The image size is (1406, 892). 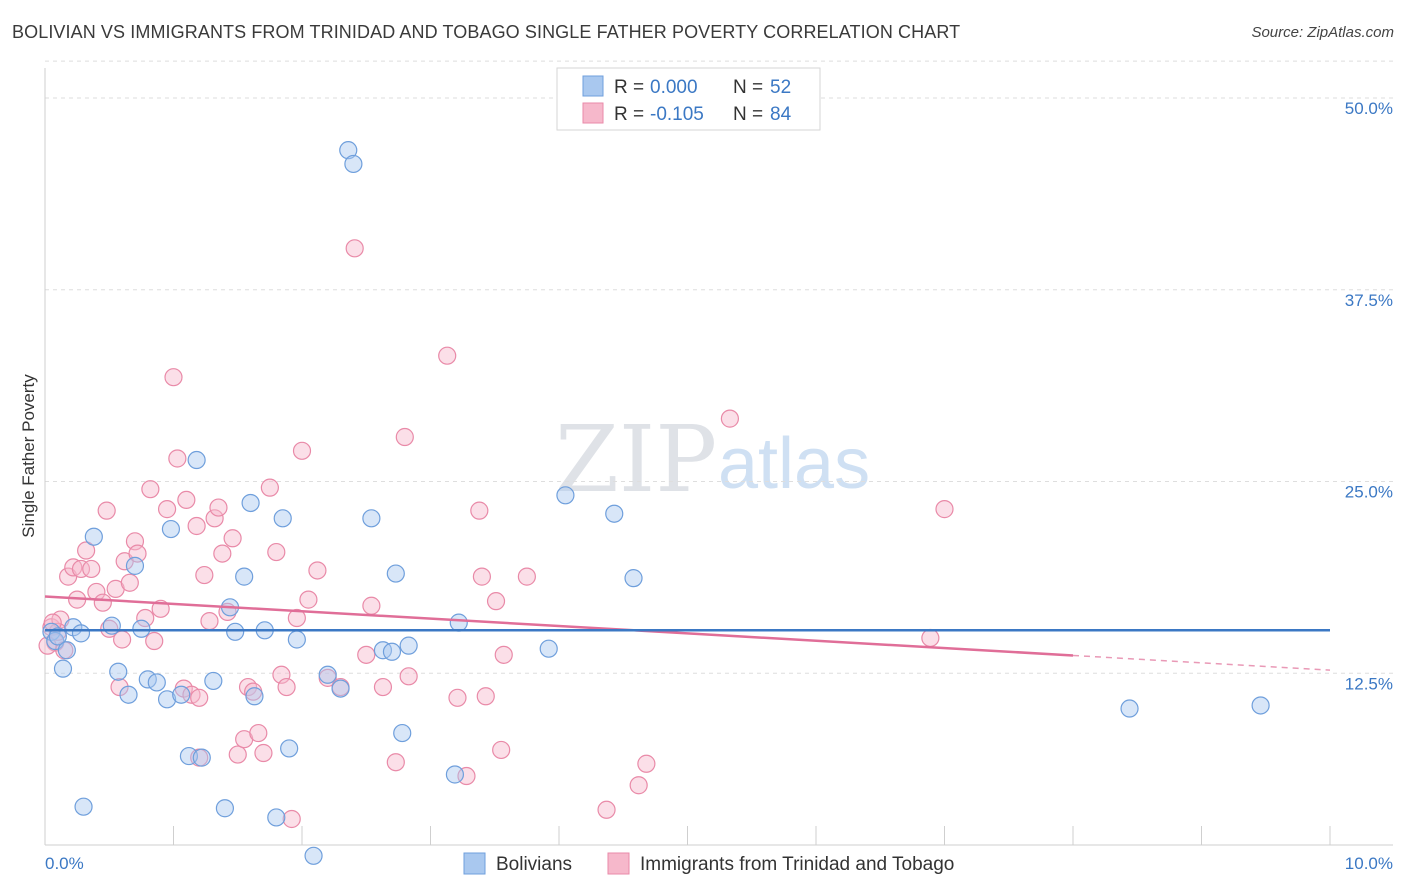 I want to click on trend-lines, so click(x=687, y=633).